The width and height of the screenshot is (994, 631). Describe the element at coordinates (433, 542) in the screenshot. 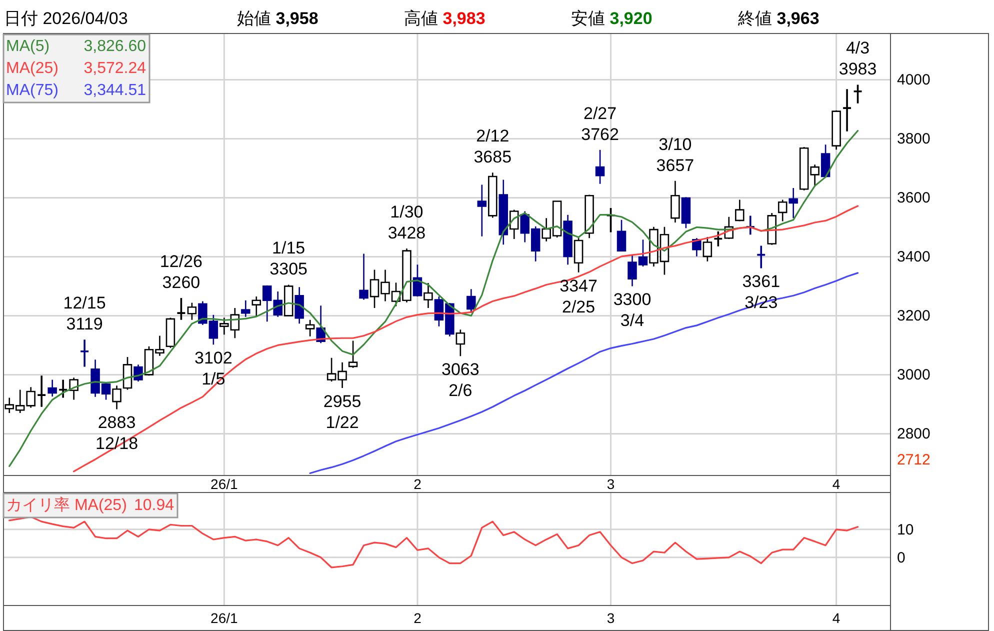

I see `line-series` at that location.